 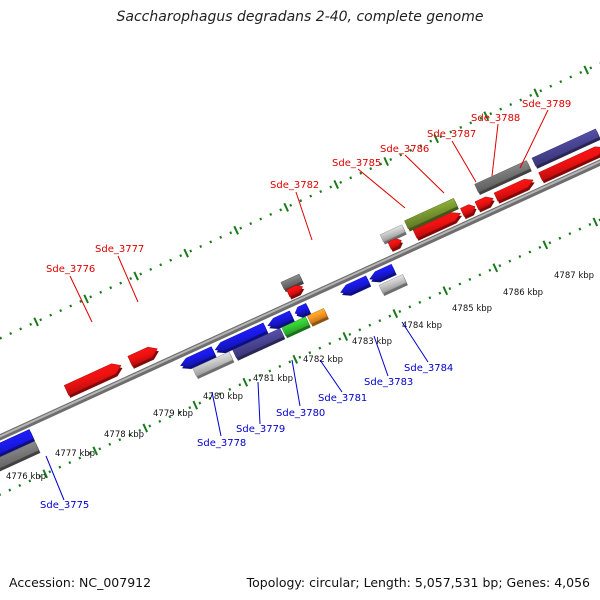 What do you see at coordinates (428, 368) in the screenshot?
I see `gene-label: Sde_3784` at bounding box center [428, 368].